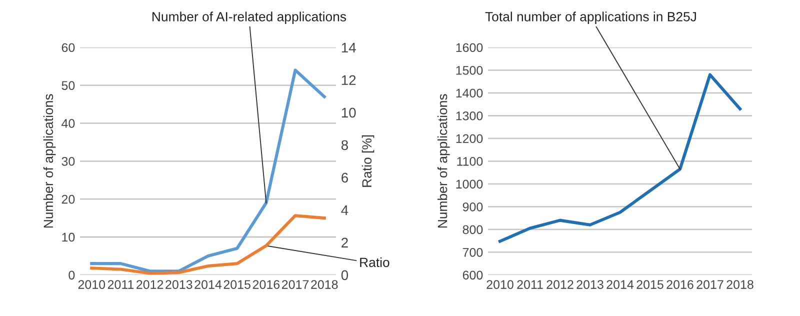  I want to click on y-tick-label: 60, so click(68, 47).